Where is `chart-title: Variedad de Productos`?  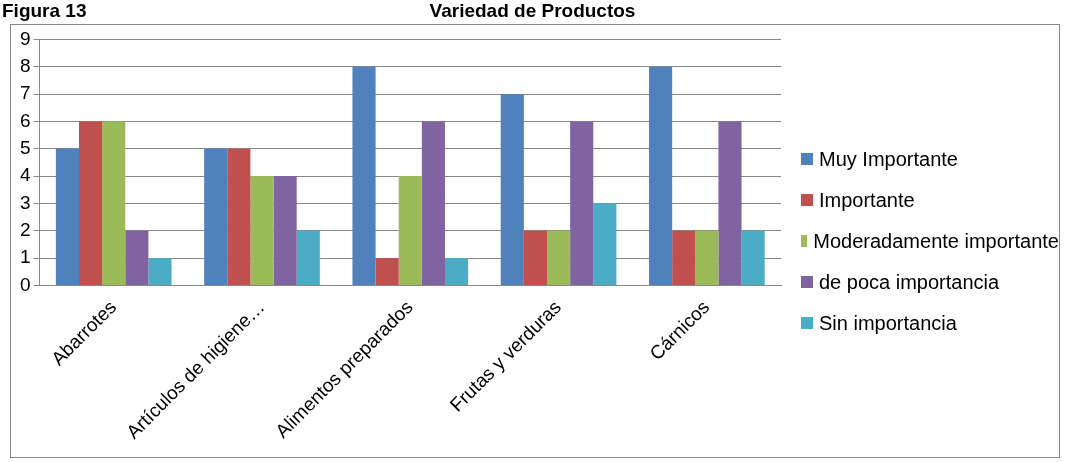
chart-title: Variedad de Productos is located at coordinates (532, 10).